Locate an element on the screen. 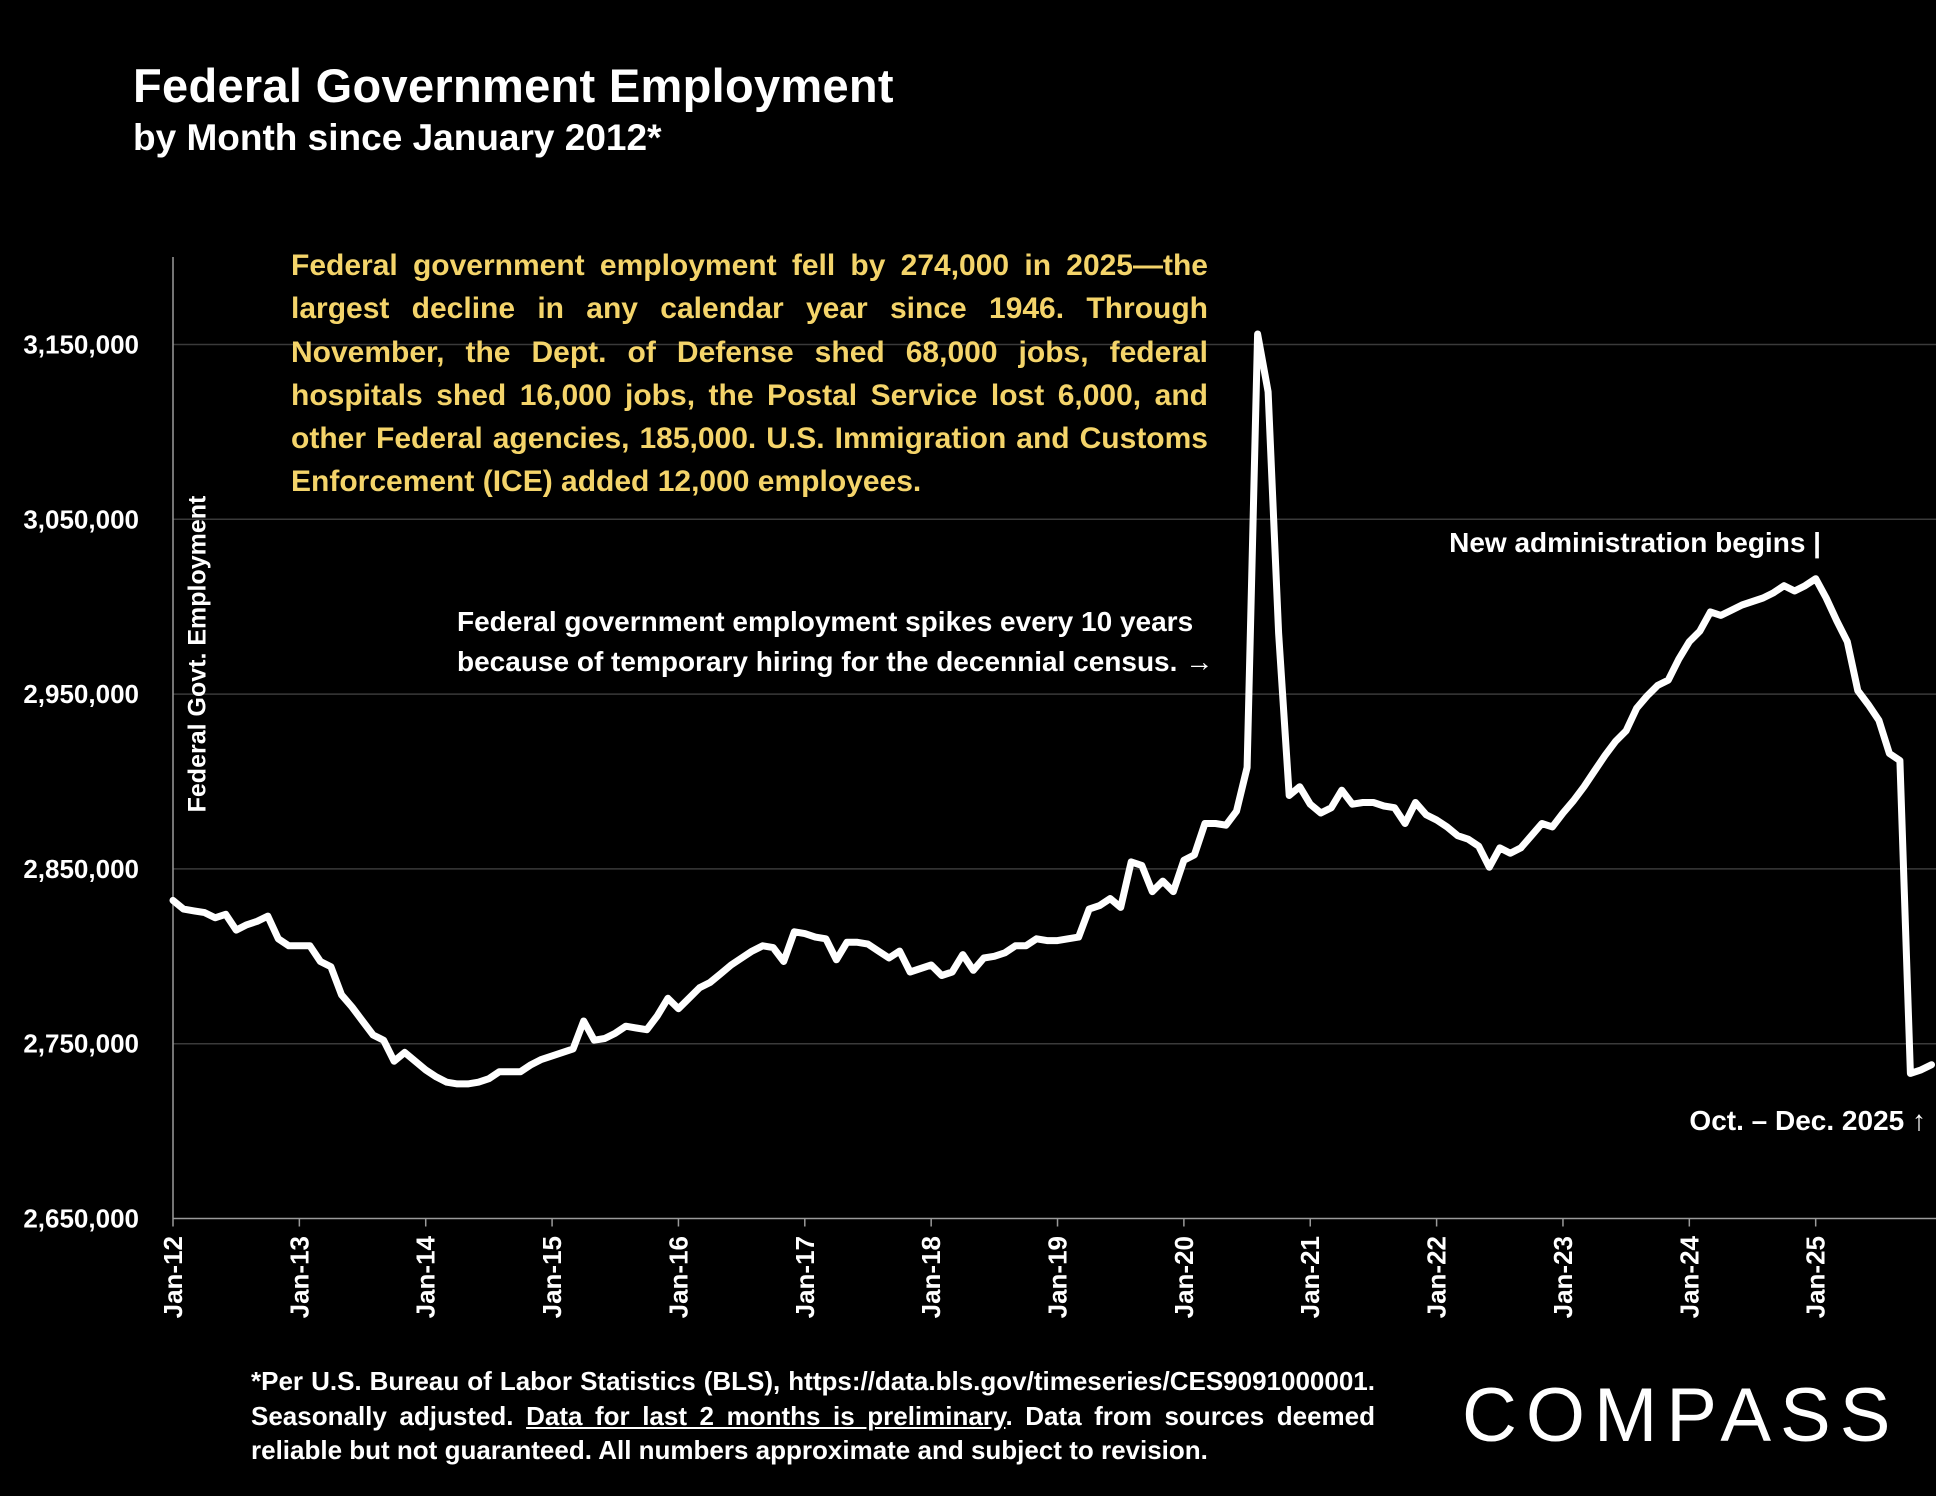 This screenshot has width=1936, height=1496. chart-title: Federal Government Employment is located at coordinates (513, 85).